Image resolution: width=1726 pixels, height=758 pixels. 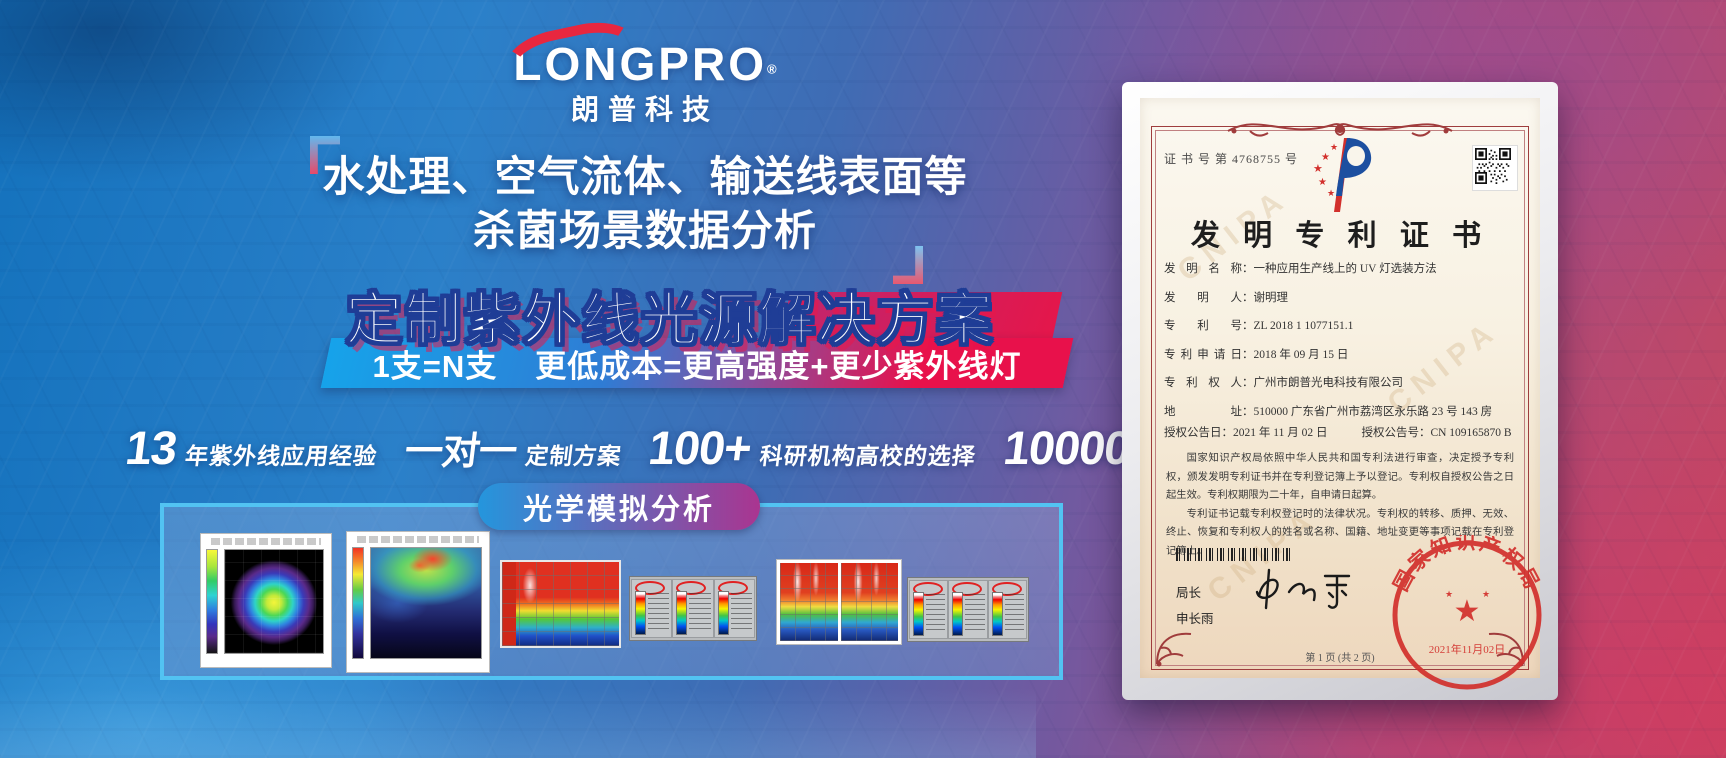 I want to click on seal-text: 国家知识产权局, so click(x=1465, y=565).